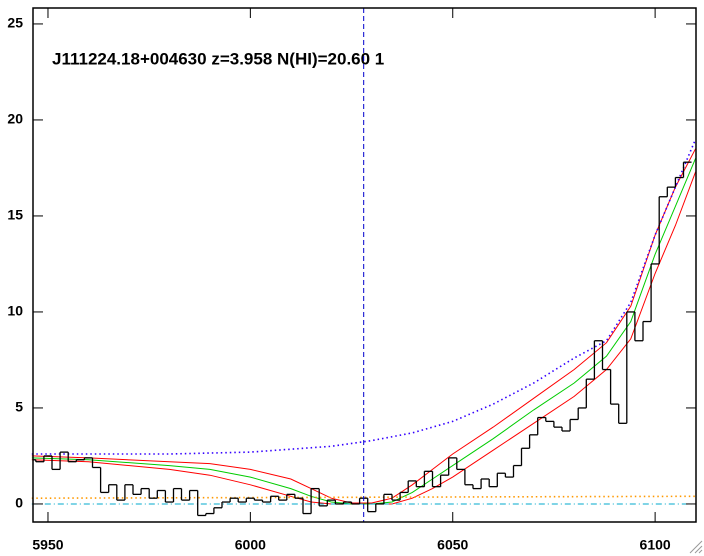 The width and height of the screenshot is (704, 556). I want to click on x-tick-label: 6050, so click(452, 545).